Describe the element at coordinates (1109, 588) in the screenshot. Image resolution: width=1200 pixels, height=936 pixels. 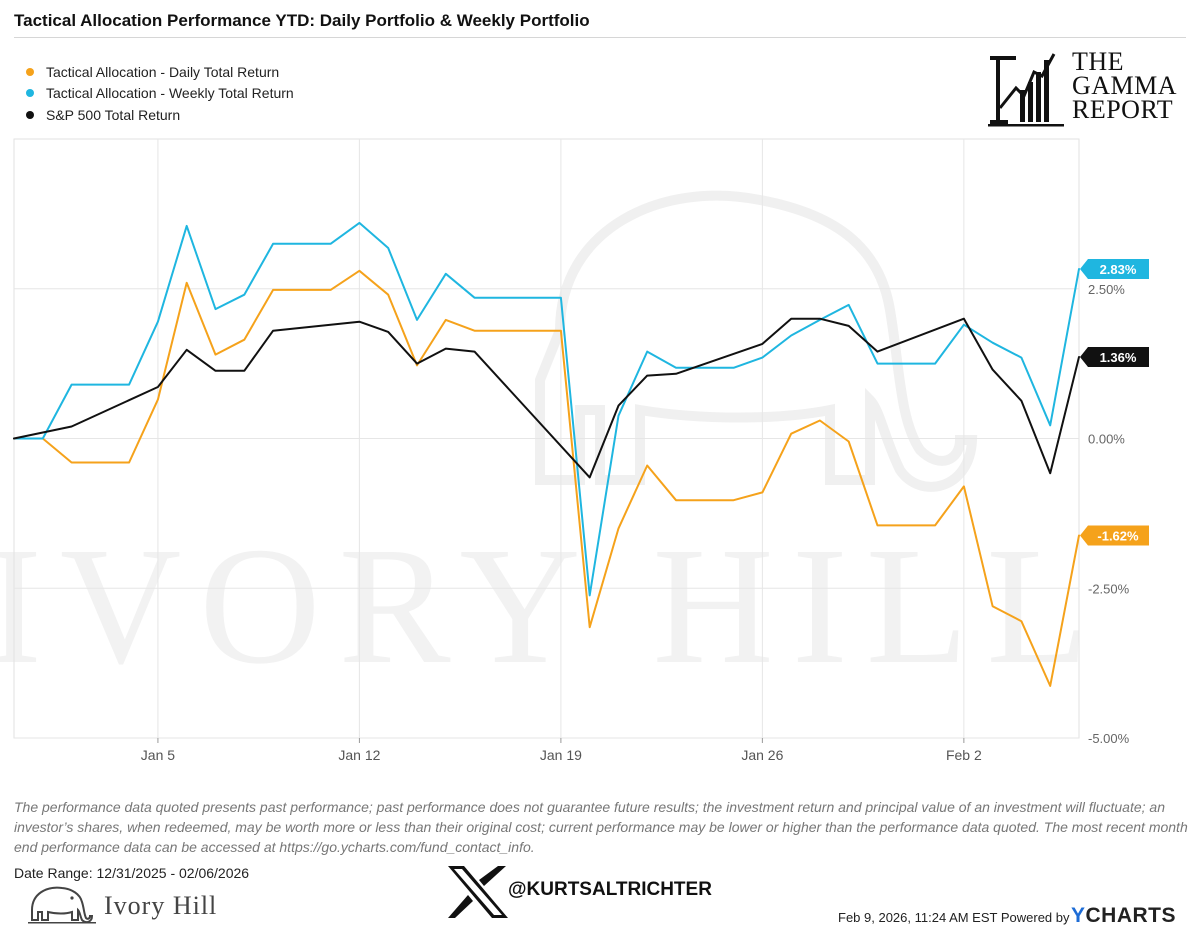
I see `y-tick-label: -2.50%` at that location.